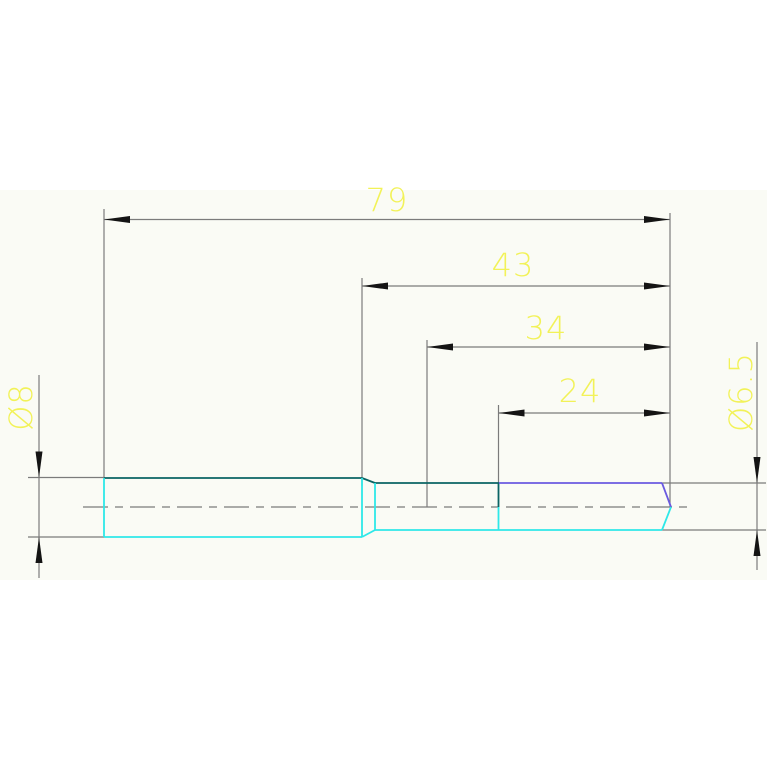 Image resolution: width=767 pixels, height=767 pixels. Describe the element at coordinates (546, 328) in the screenshot. I see `dim-value-34: 34` at that location.